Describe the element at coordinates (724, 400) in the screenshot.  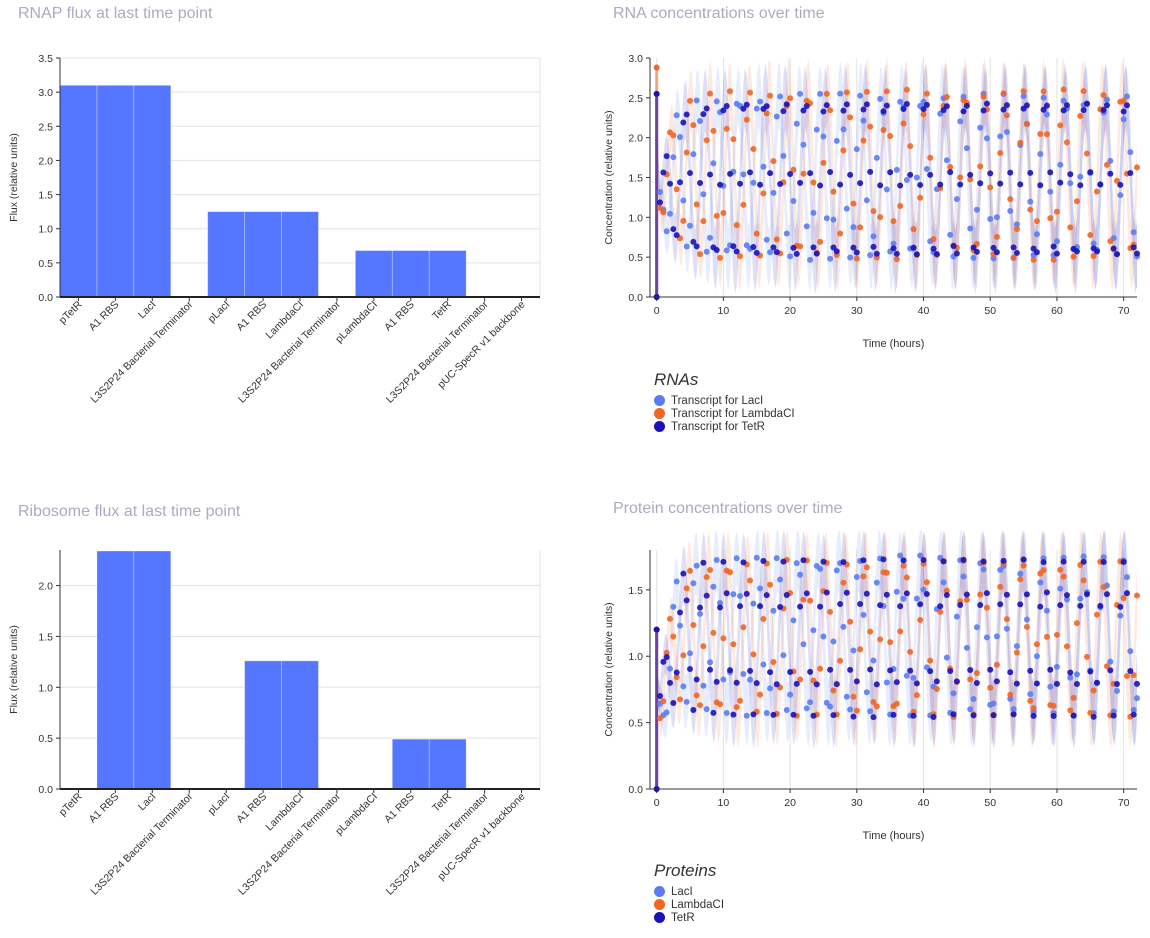
I see `rna-legend-item-laci: Transcript for LacI` at that location.